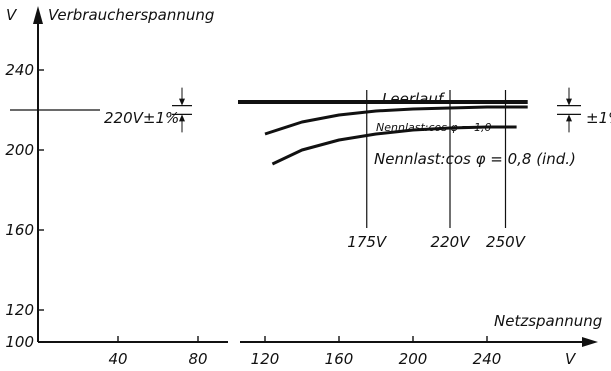 The height and width of the screenshot is (371, 611). I want to click on y-tick-label-3: 200, so click(19, 150).